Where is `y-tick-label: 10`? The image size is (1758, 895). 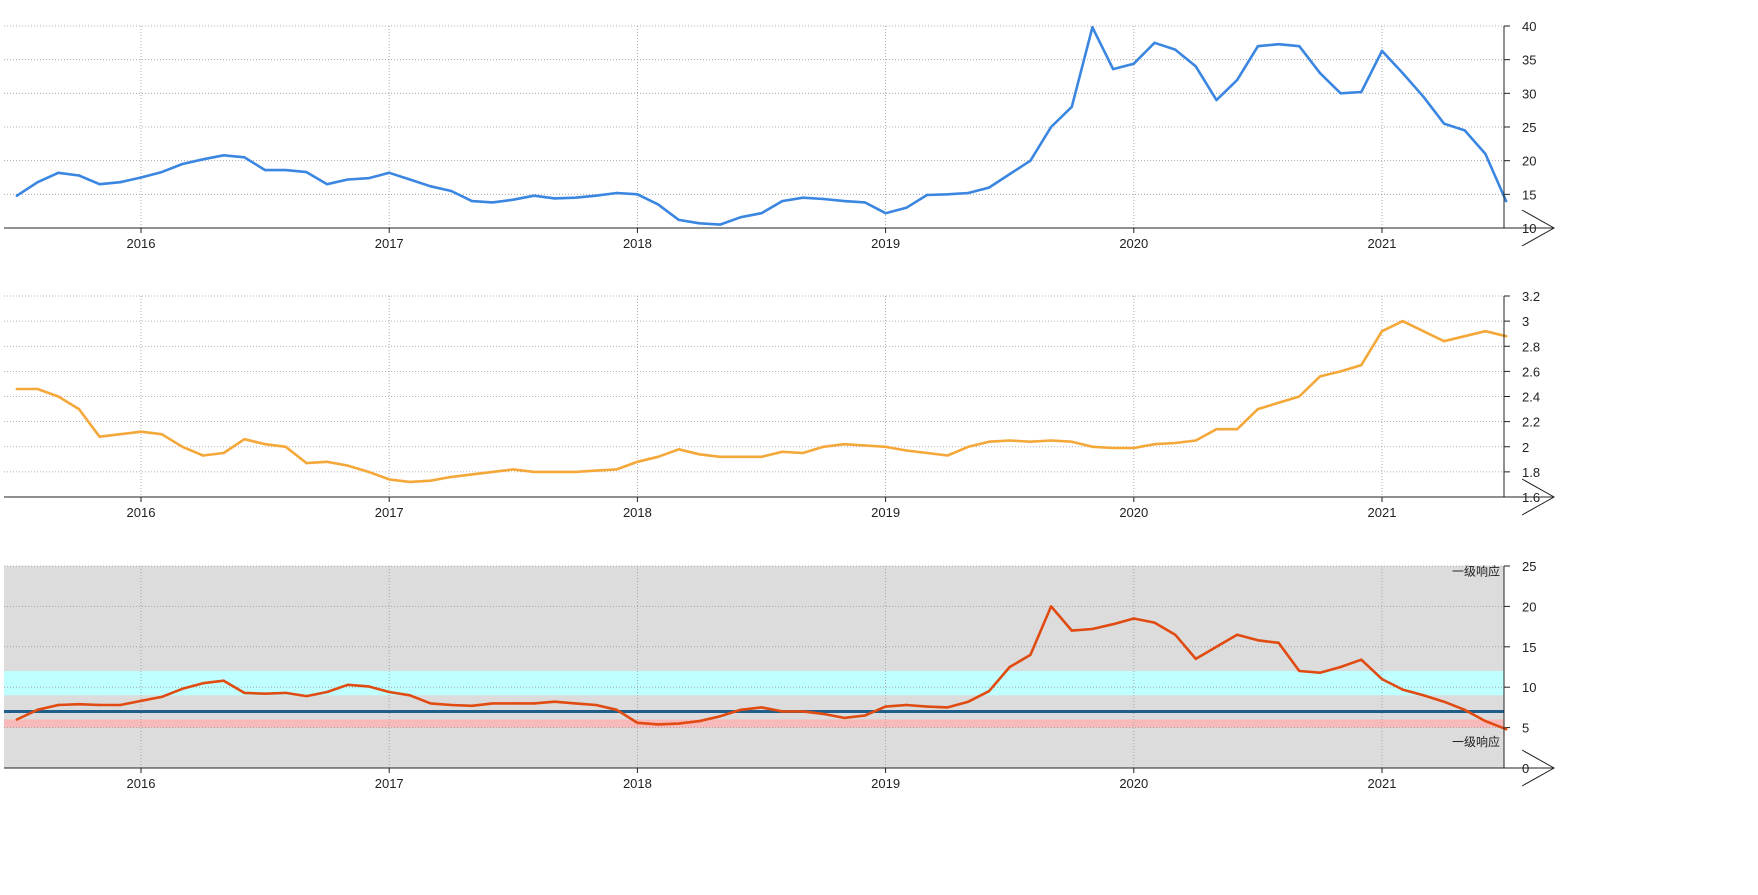
y-tick-label: 10 is located at coordinates (1529, 687).